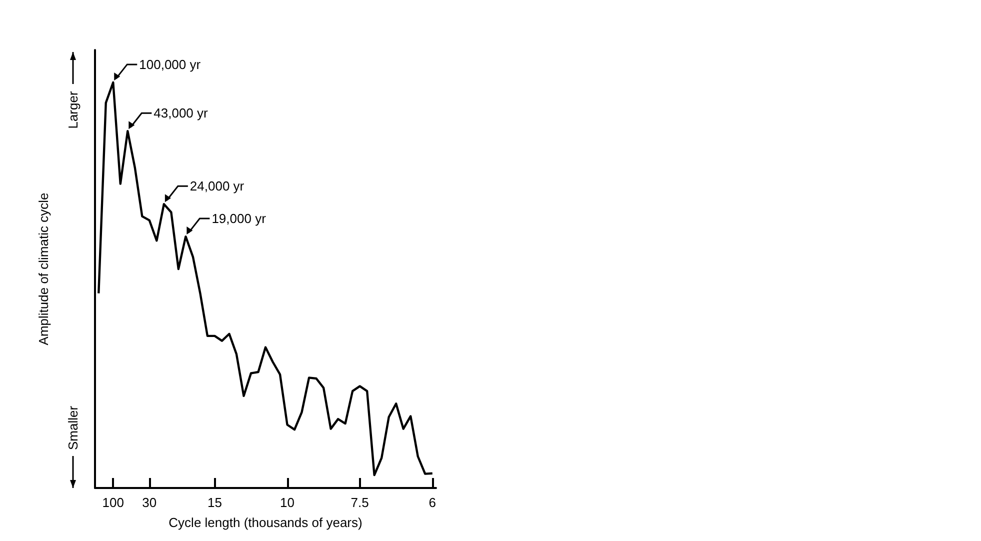 The width and height of the screenshot is (981, 541). I want to click on x-tick-label: 10, so click(287, 502).